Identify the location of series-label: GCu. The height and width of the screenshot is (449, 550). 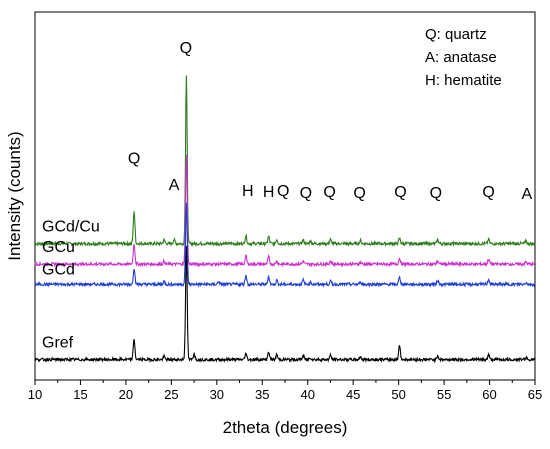
(58, 247).